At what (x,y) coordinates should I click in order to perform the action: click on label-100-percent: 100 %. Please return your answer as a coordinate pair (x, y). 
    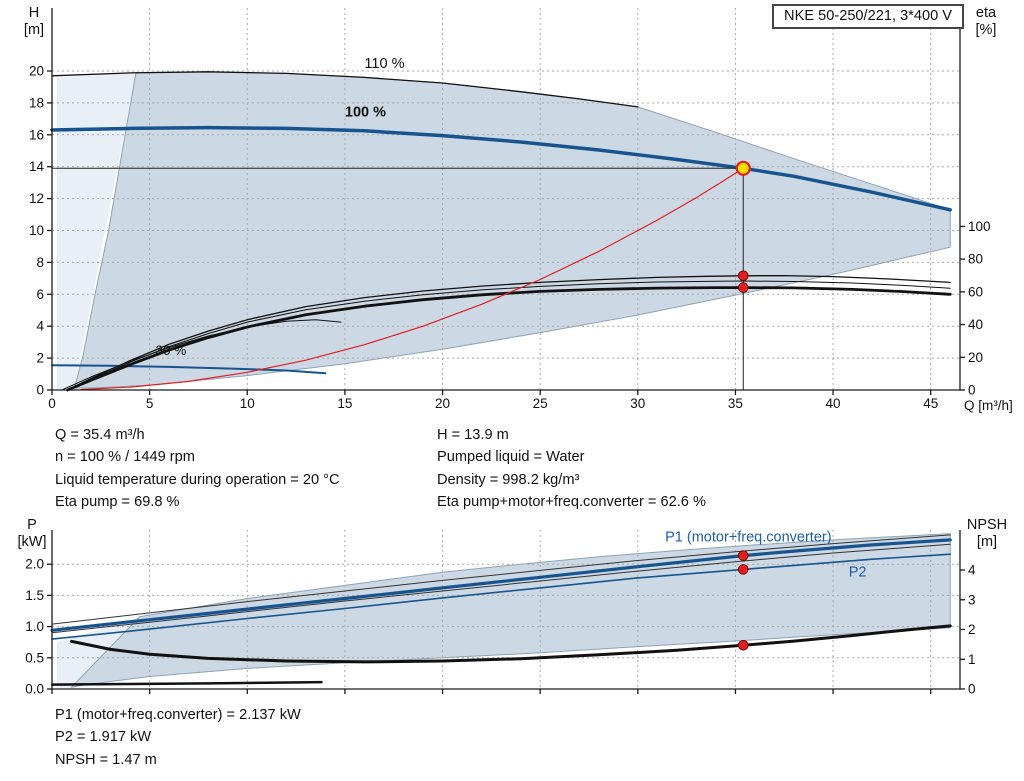
    Looking at the image, I should click on (365, 112).